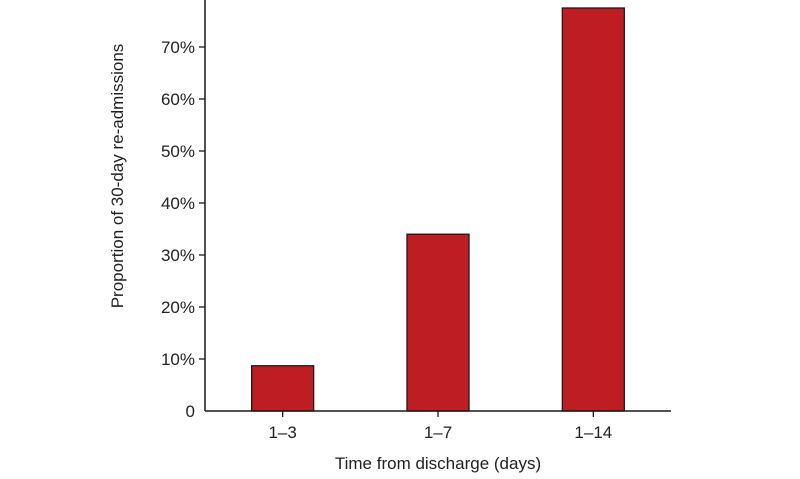 The height and width of the screenshot is (479, 800). Describe the element at coordinates (282, 432) in the screenshot. I see `x-tick-label: 1–3` at that location.